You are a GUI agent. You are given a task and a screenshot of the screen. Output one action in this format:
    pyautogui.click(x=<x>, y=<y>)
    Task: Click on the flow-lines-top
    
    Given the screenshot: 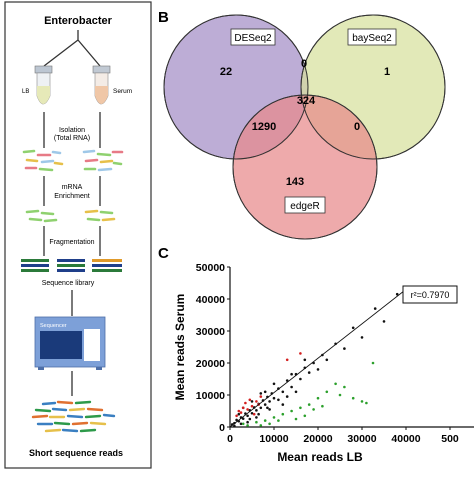 What is the action you would take?
    pyautogui.click(x=72, y=130)
    